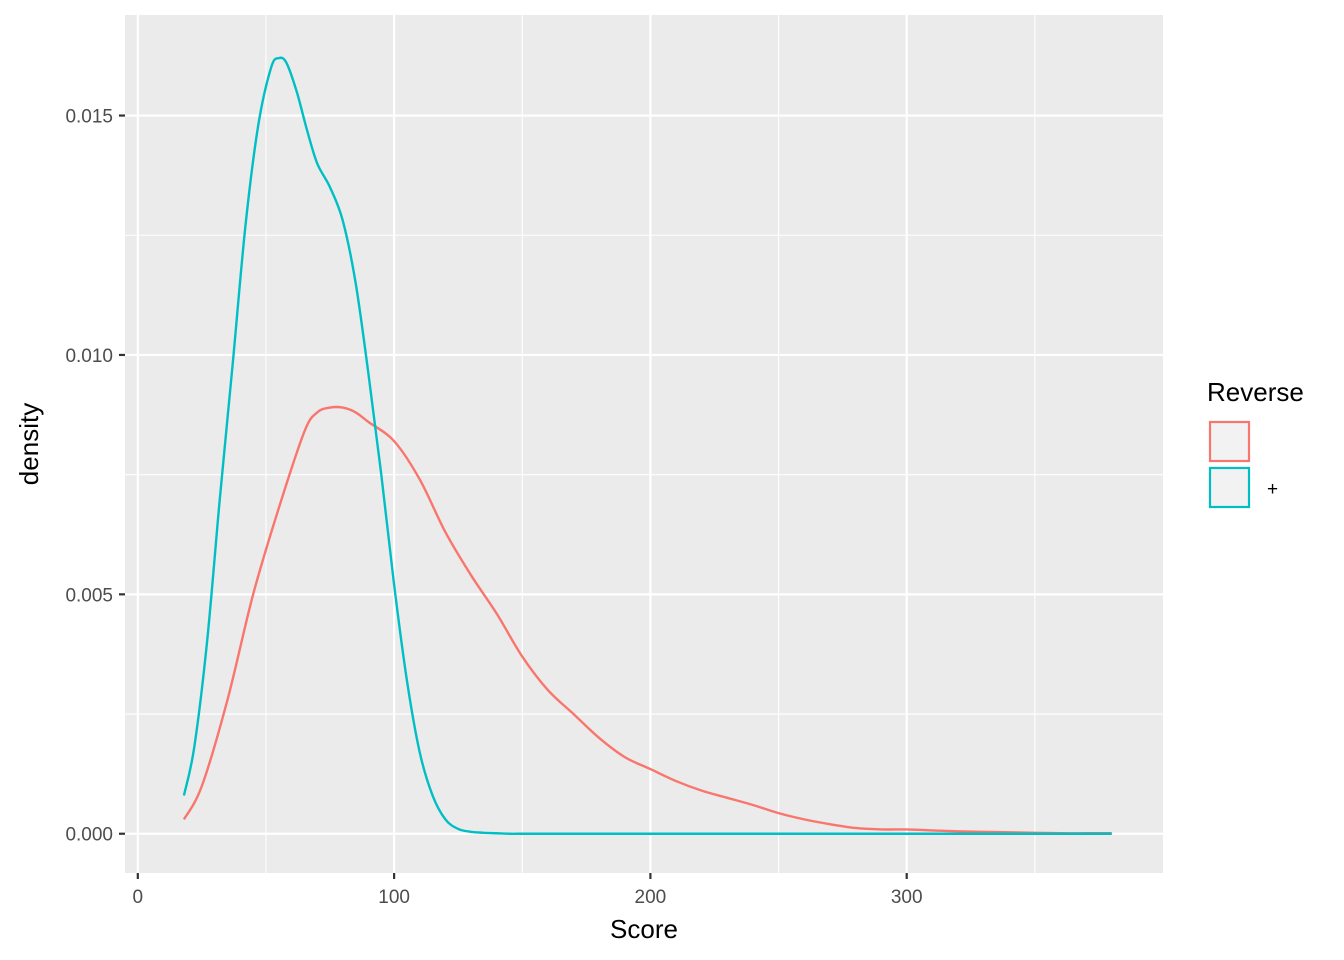  What do you see at coordinates (1255, 392) in the screenshot?
I see `legend-title: Reverse` at bounding box center [1255, 392].